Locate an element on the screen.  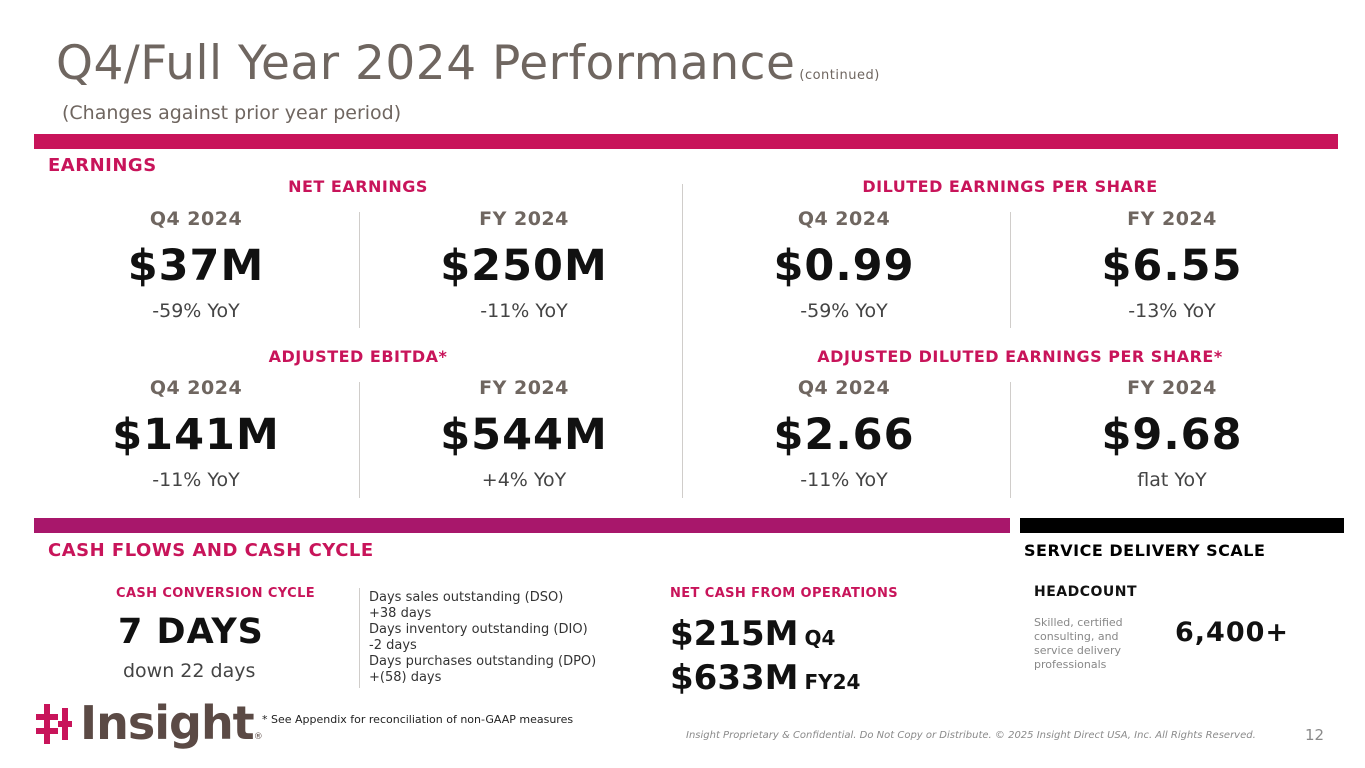
net-earnings-q4: Q4 2024 $37M -59% YoY is located at coordinates (196, 265).